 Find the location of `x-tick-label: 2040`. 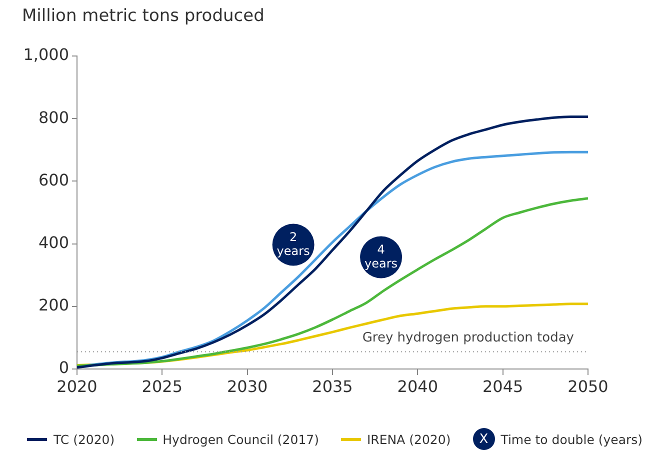

x-tick-label: 2040 is located at coordinates (417, 386).